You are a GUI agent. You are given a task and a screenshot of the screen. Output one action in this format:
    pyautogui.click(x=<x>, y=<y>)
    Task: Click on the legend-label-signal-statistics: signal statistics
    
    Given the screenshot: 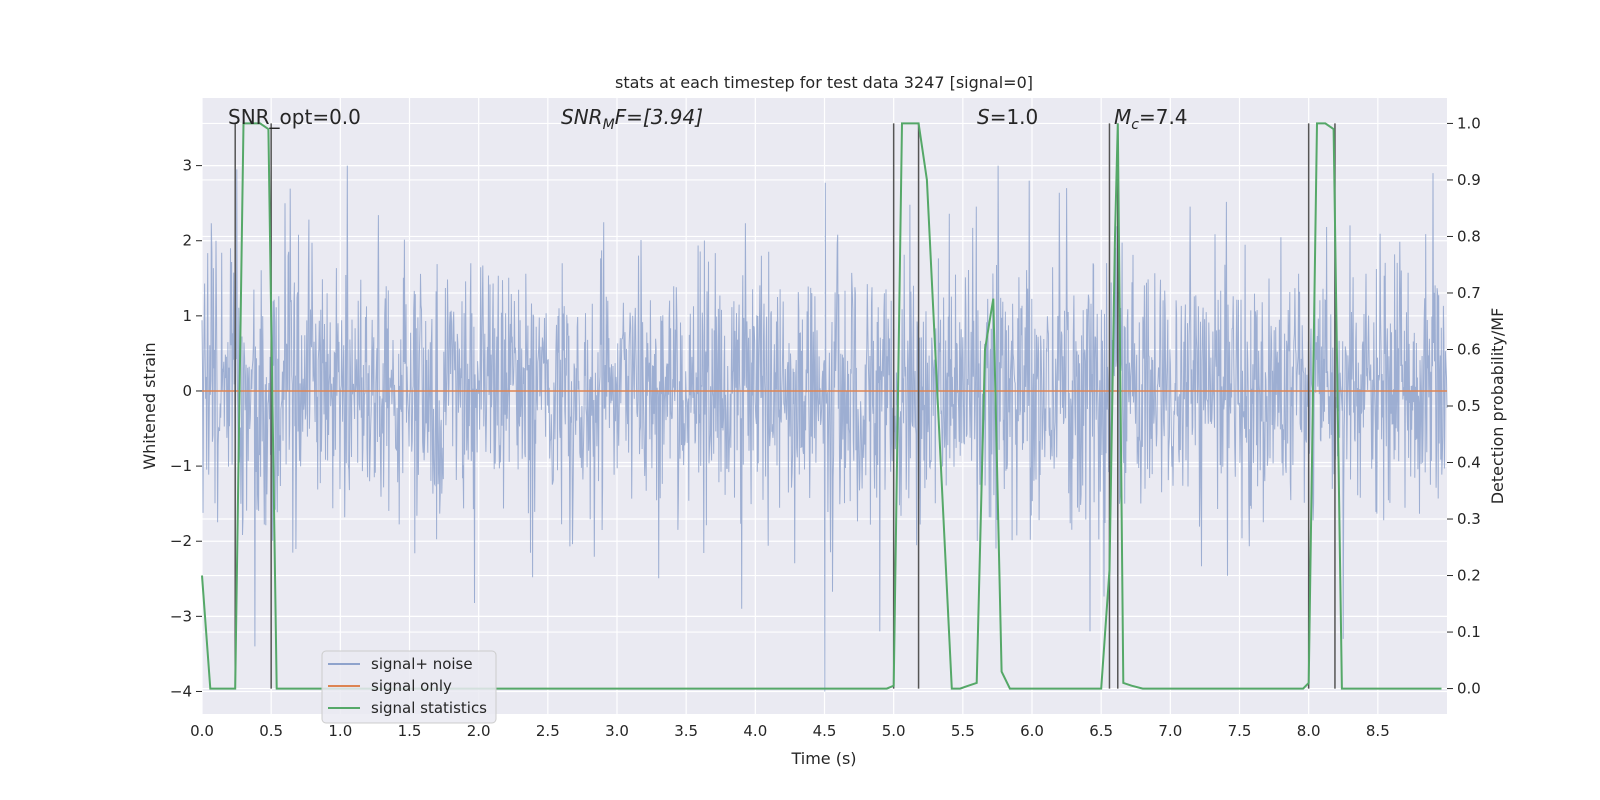 What is the action you would take?
    pyautogui.click(x=429, y=708)
    